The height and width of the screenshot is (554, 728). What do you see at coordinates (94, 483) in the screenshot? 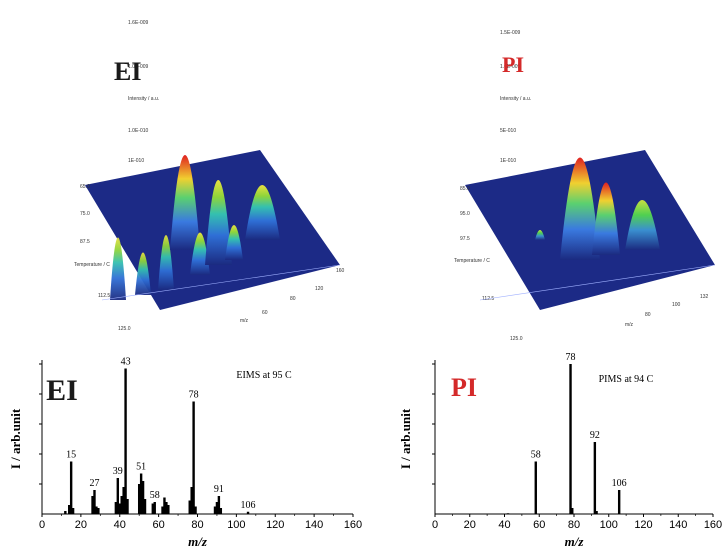
I see `peak-label: 27` at bounding box center [94, 483].